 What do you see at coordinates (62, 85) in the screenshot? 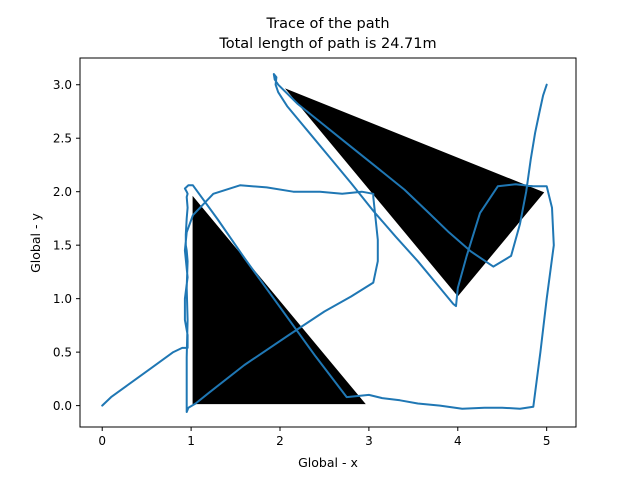
I see `y-tick-label: 3.0` at bounding box center [62, 85].